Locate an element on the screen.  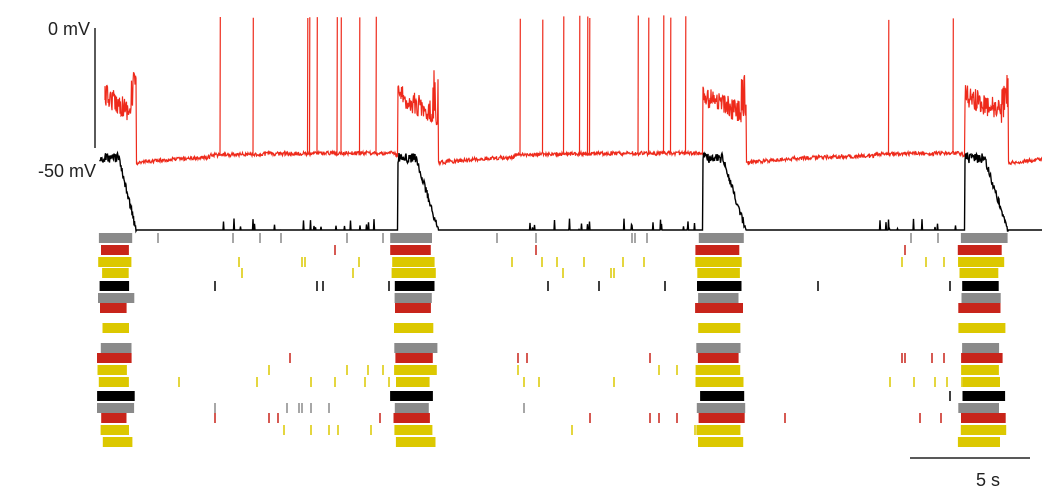
voltage-top-label: 0 mV is located at coordinates (69, 29).